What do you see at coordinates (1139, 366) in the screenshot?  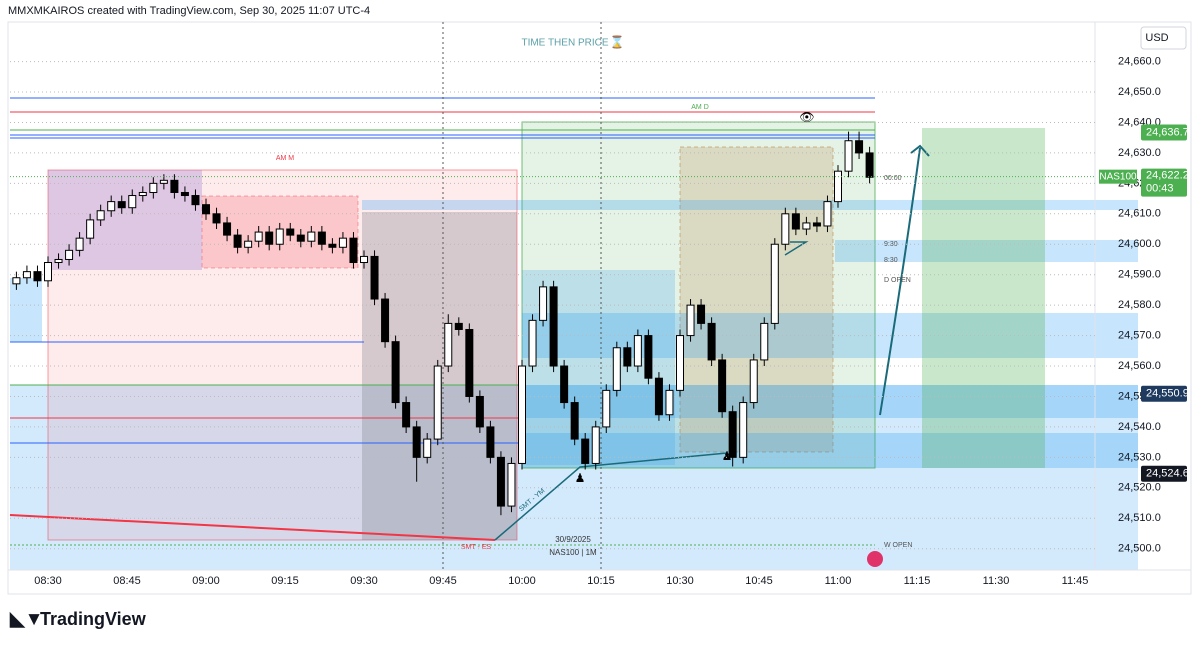 I see `y-tick-label: 24,560.0` at bounding box center [1139, 366].